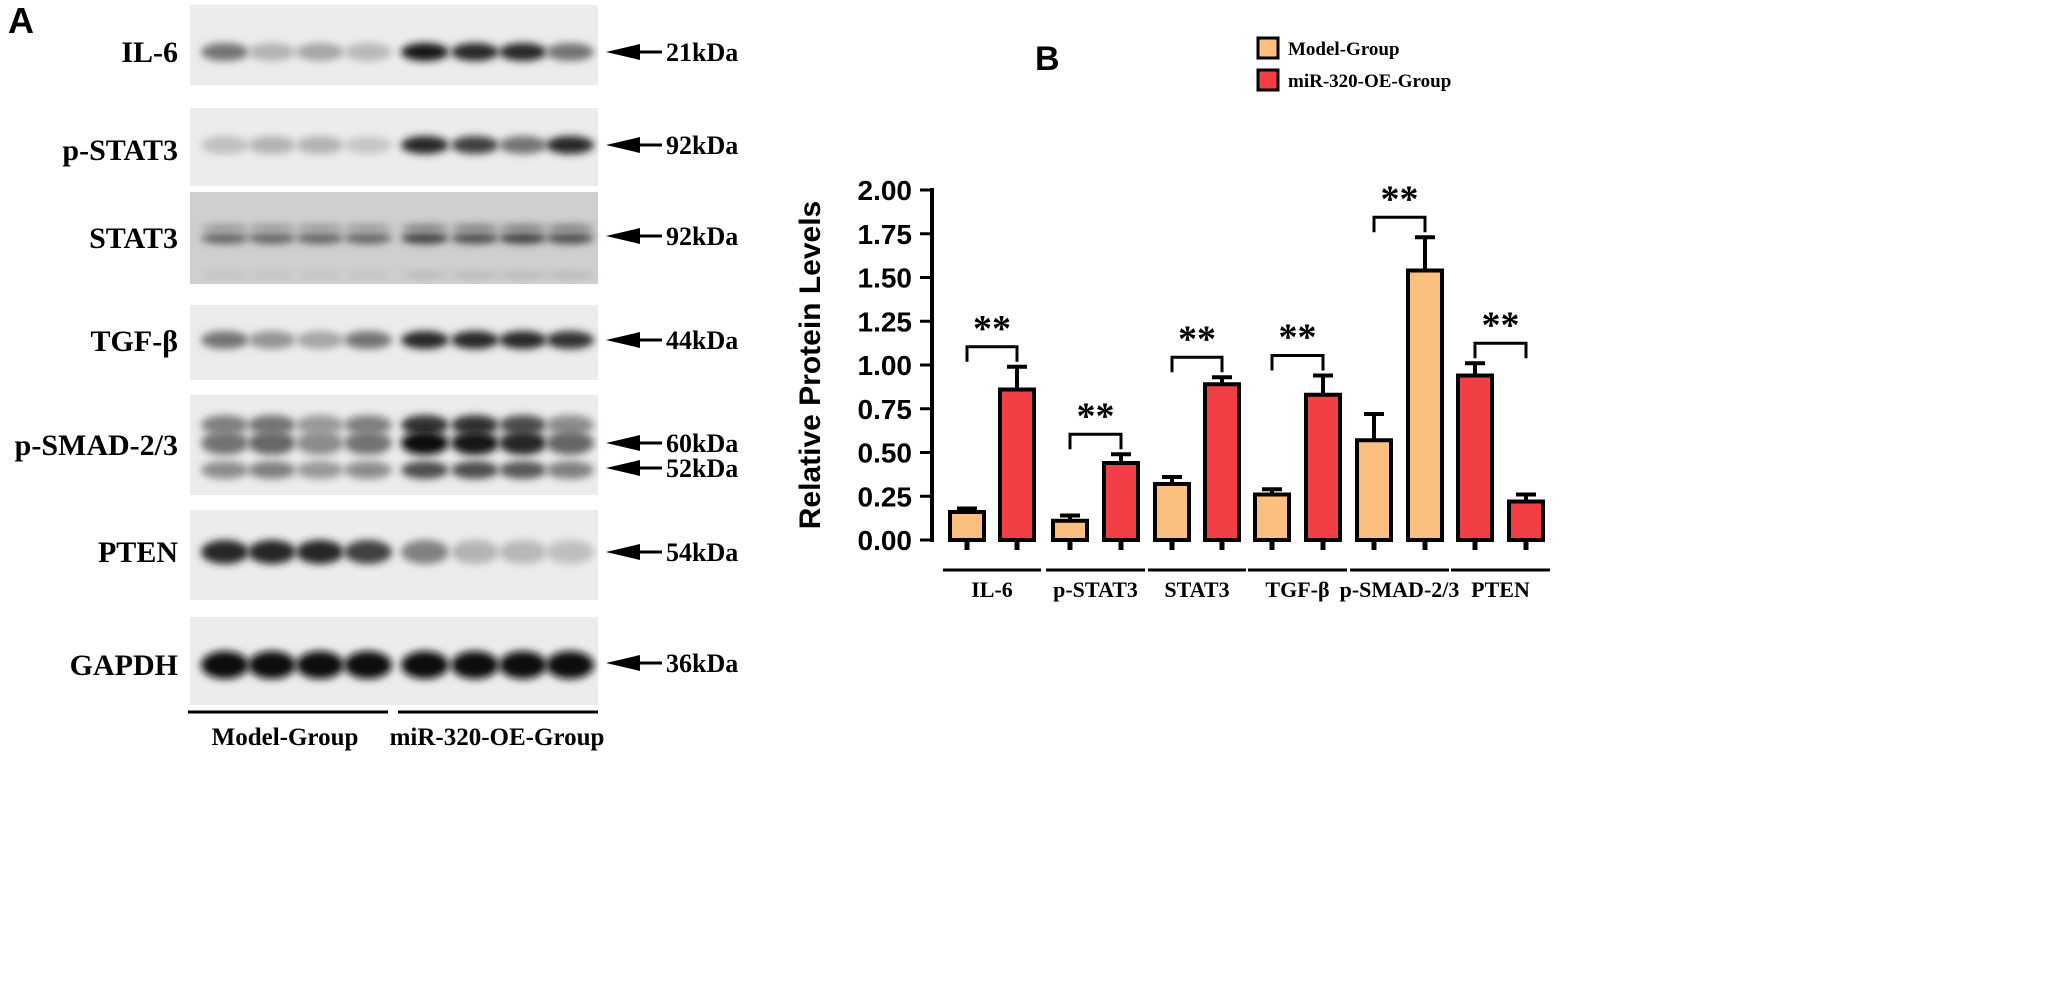 This screenshot has width=2050, height=991. What do you see at coordinates (1070, 530) in the screenshot?
I see `bar-p-stat3-model-group` at bounding box center [1070, 530].